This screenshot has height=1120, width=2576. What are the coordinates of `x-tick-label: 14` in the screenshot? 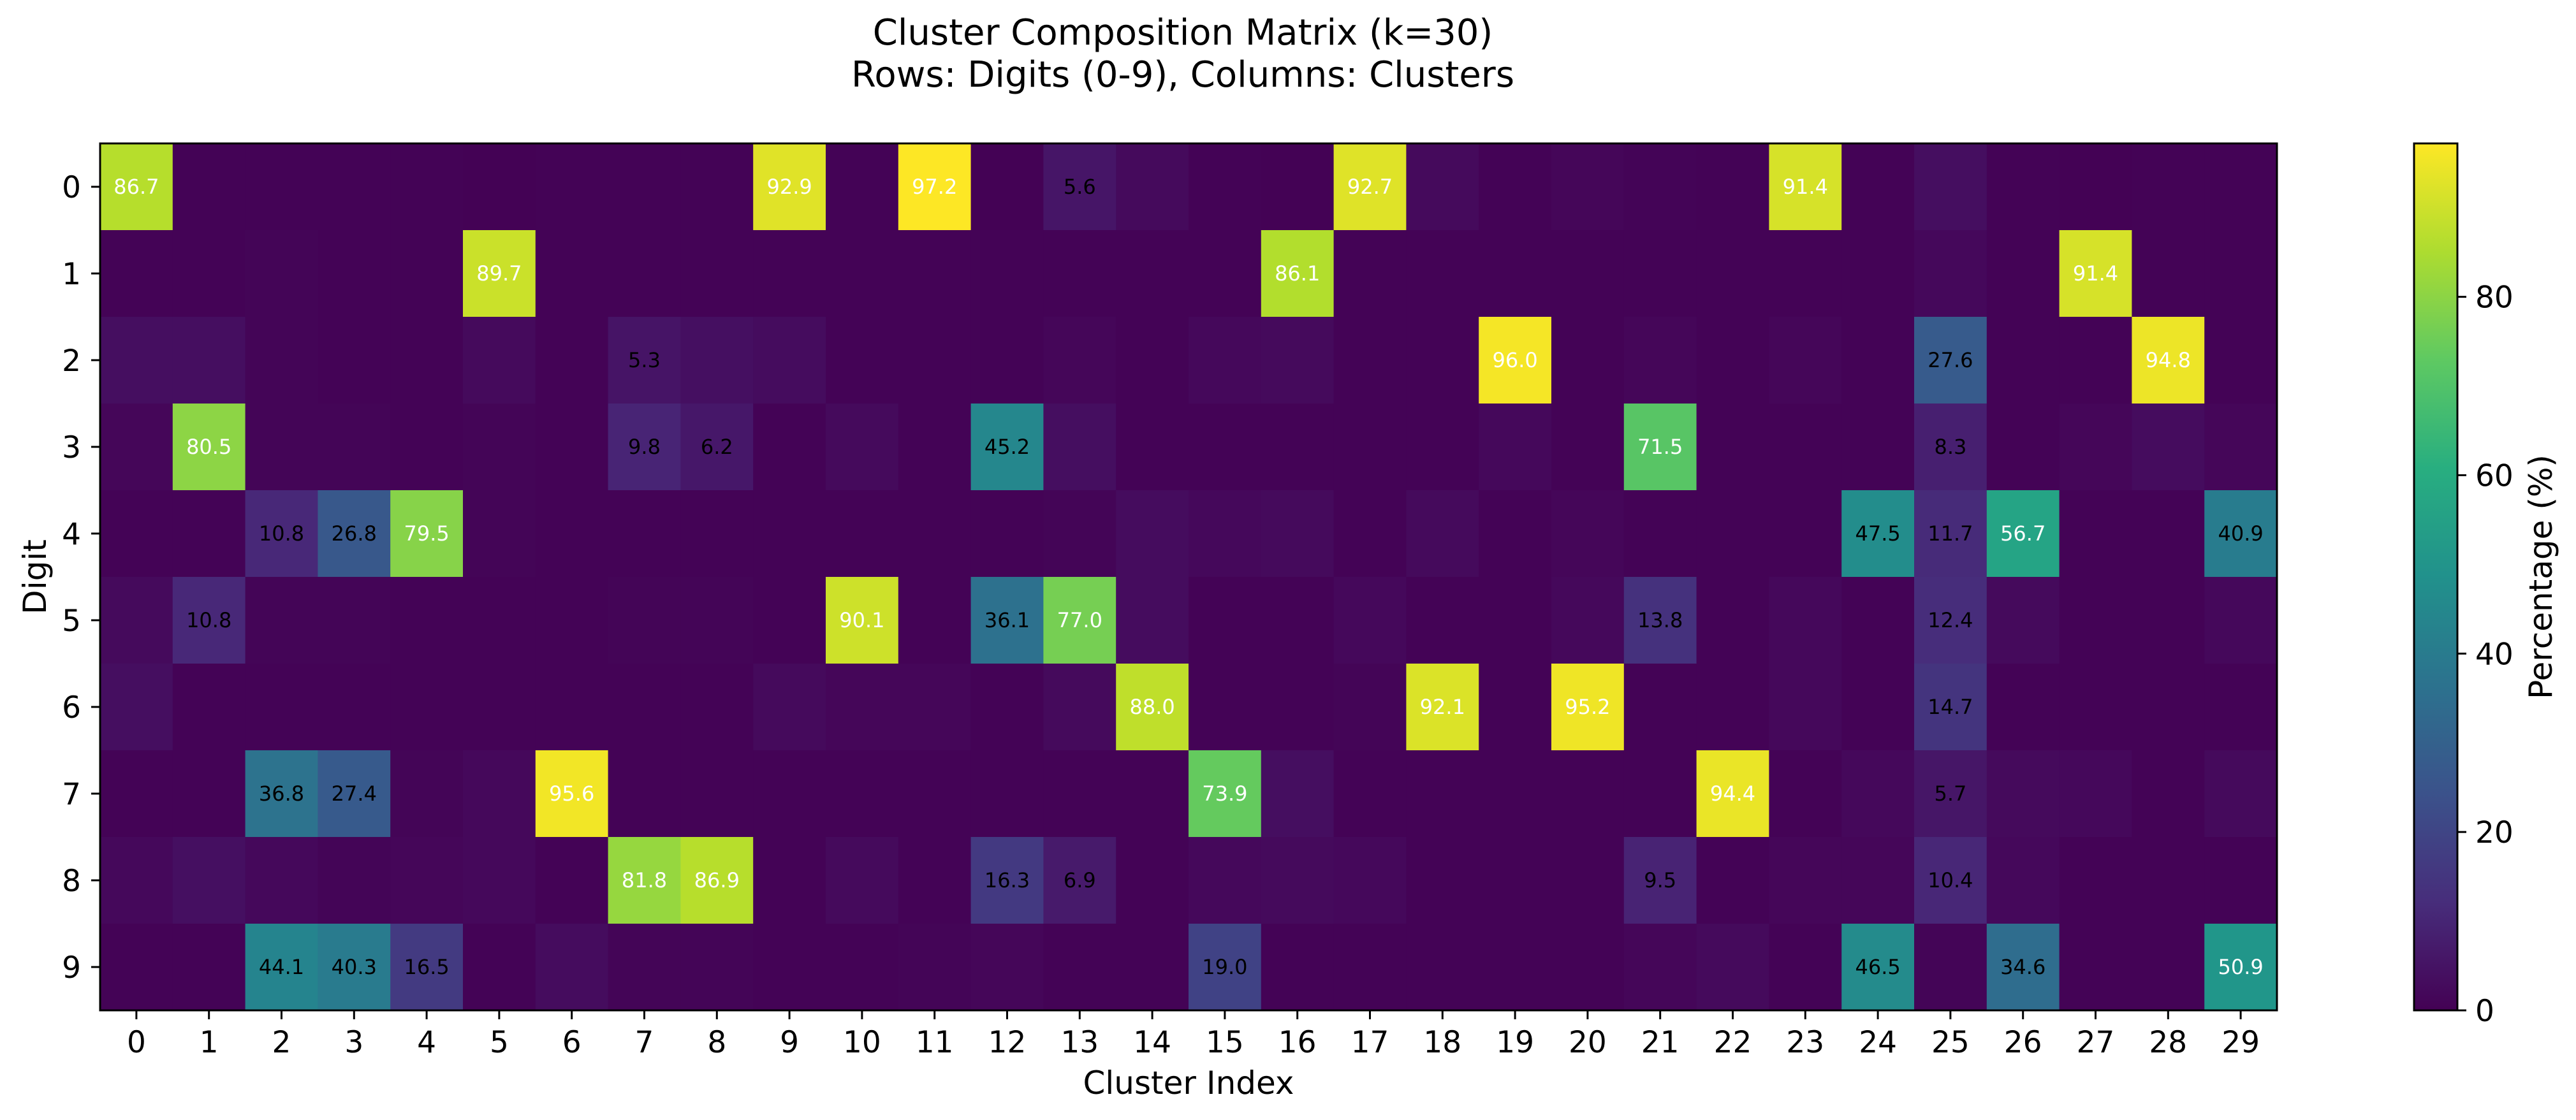 It's located at (1152, 1042).